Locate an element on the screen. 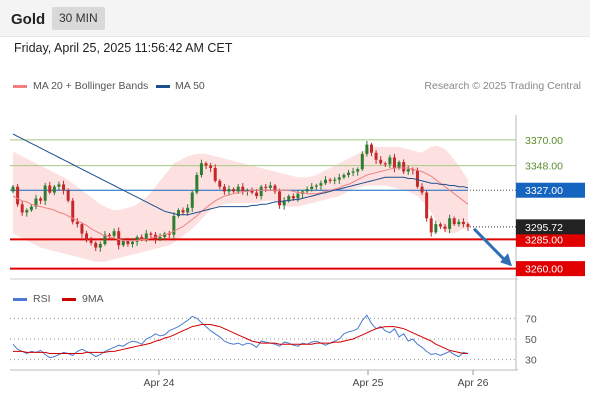 The height and width of the screenshot is (400, 590). rsi-ma-legend-label: 9MA is located at coordinates (93, 299).